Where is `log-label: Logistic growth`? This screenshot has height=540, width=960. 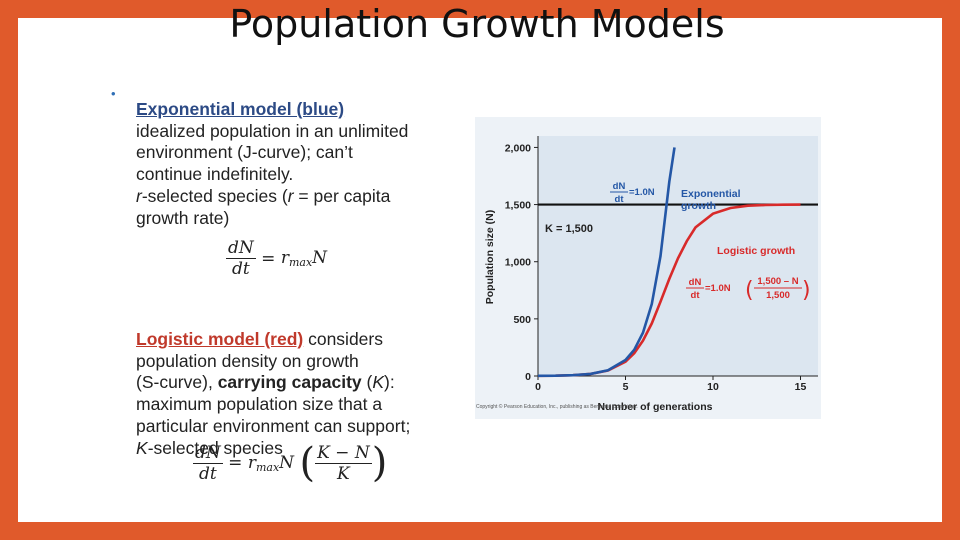
log-label: Logistic growth is located at coordinates (756, 251).